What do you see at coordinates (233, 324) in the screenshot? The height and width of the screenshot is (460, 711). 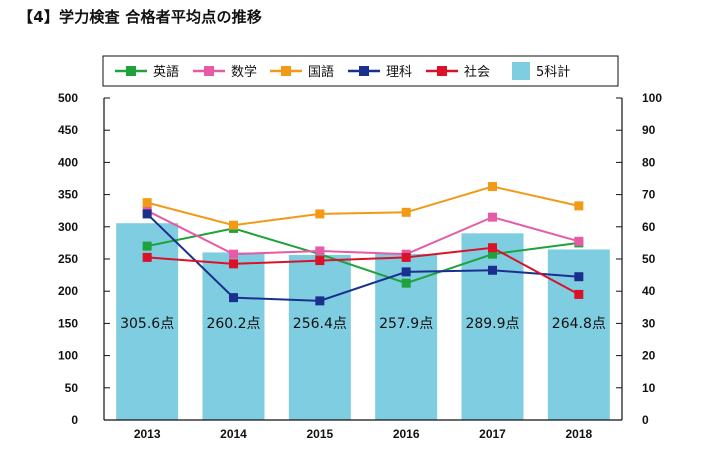 I see `bar-value-label: 260.2点` at bounding box center [233, 324].